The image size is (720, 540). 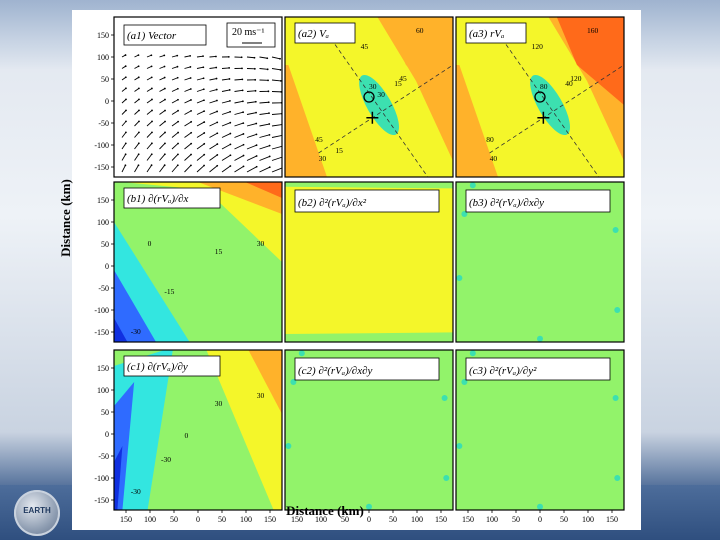 What do you see at coordinates (503, 371) in the screenshot?
I see `panel-title: (c3) ∂²(rVₐ)/∂y²` at bounding box center [503, 371].